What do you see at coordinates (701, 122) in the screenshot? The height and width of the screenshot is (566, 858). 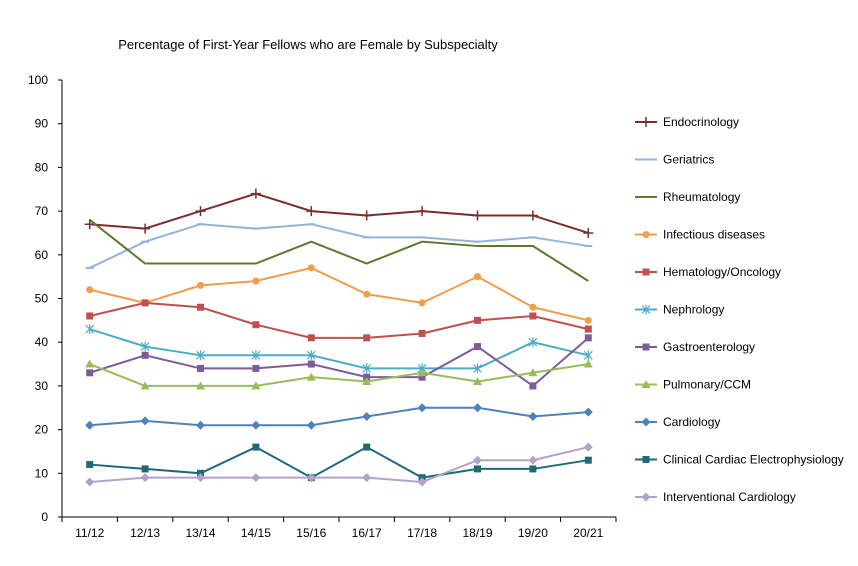 I see `legend-label: Endocrinology` at bounding box center [701, 122].